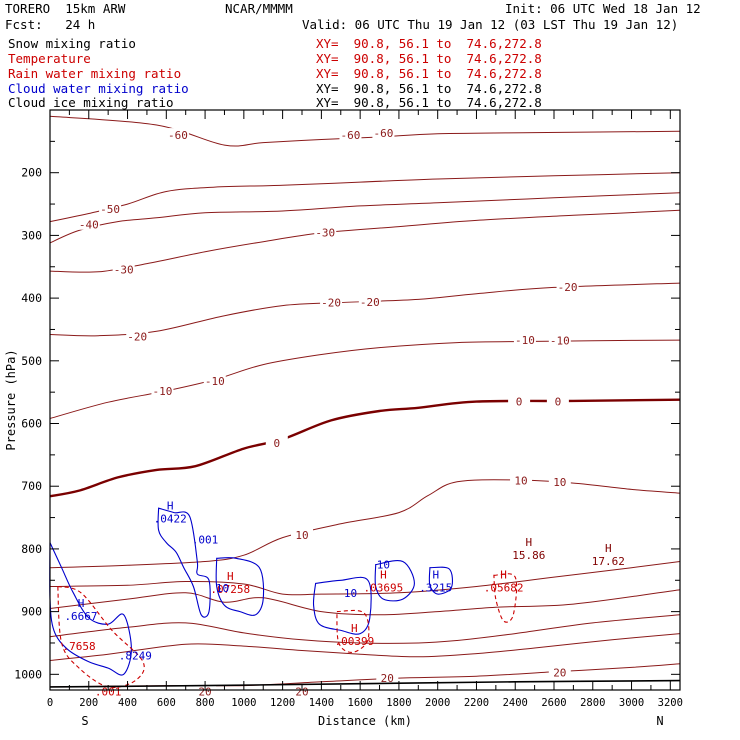  Describe the element at coordinates (259, 8) in the screenshot. I see `center-title: NCAR/MMMM` at that location.